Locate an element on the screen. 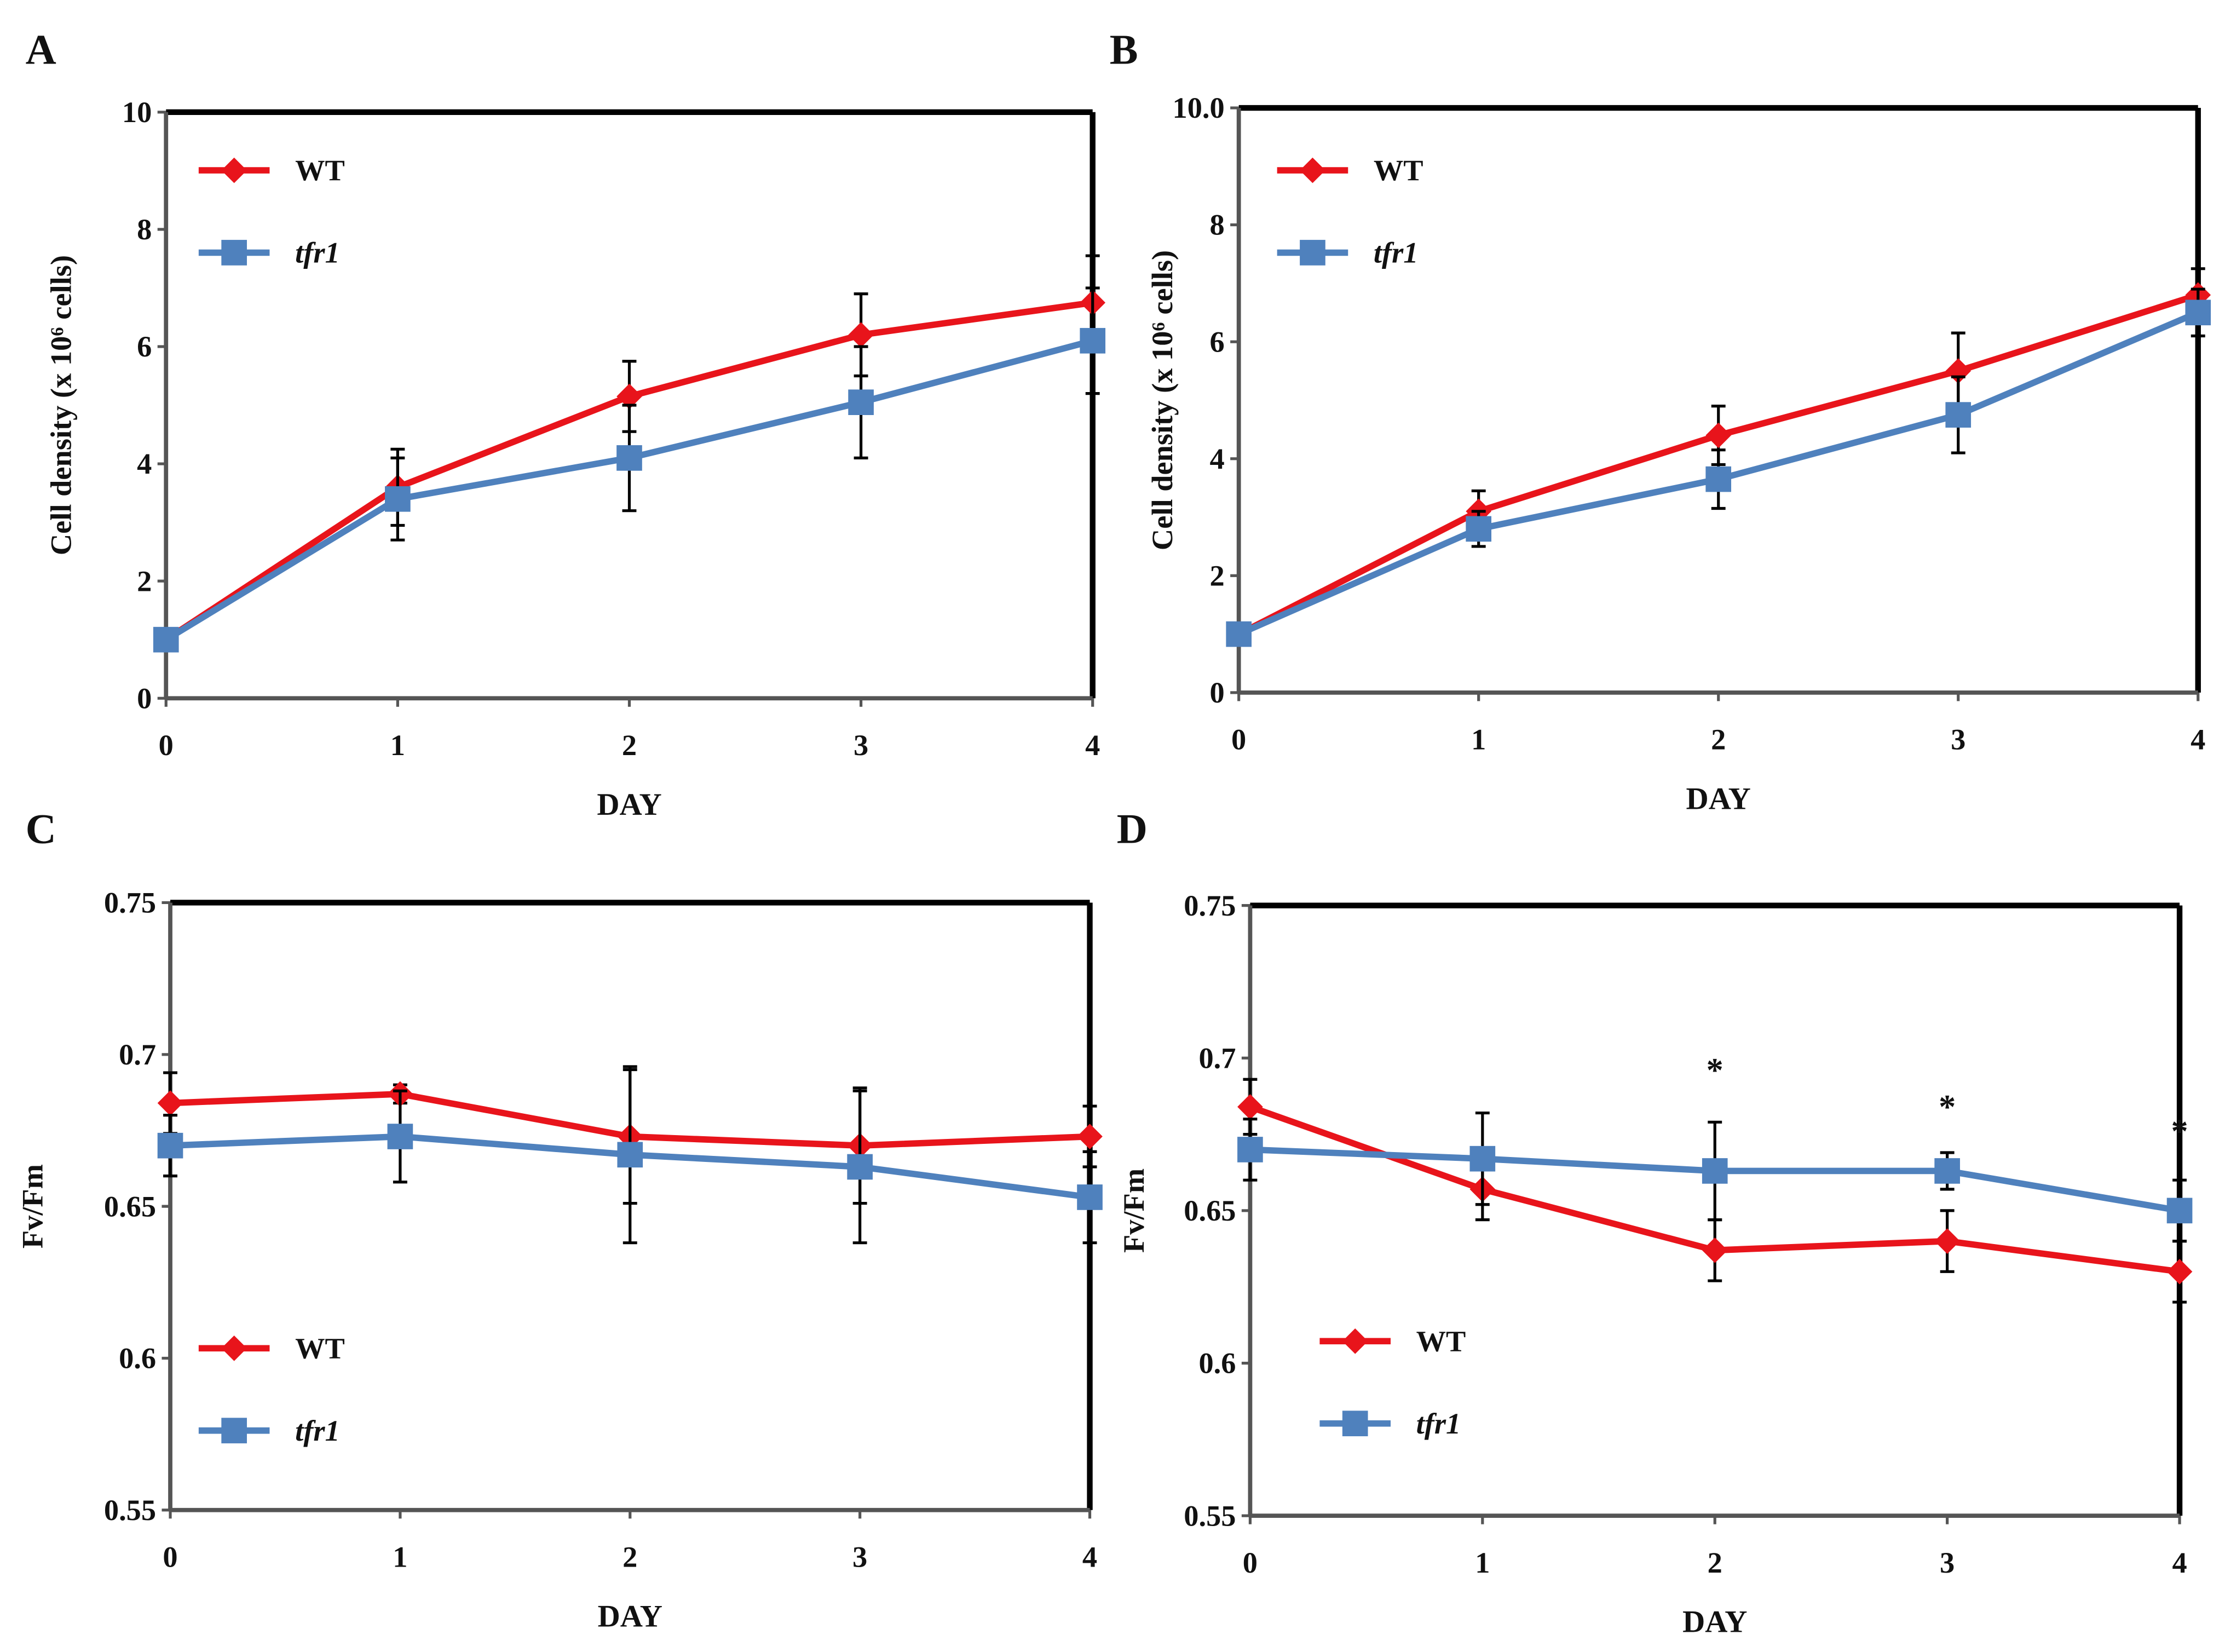  y-tick-label: 10.0 is located at coordinates (1199, 107).